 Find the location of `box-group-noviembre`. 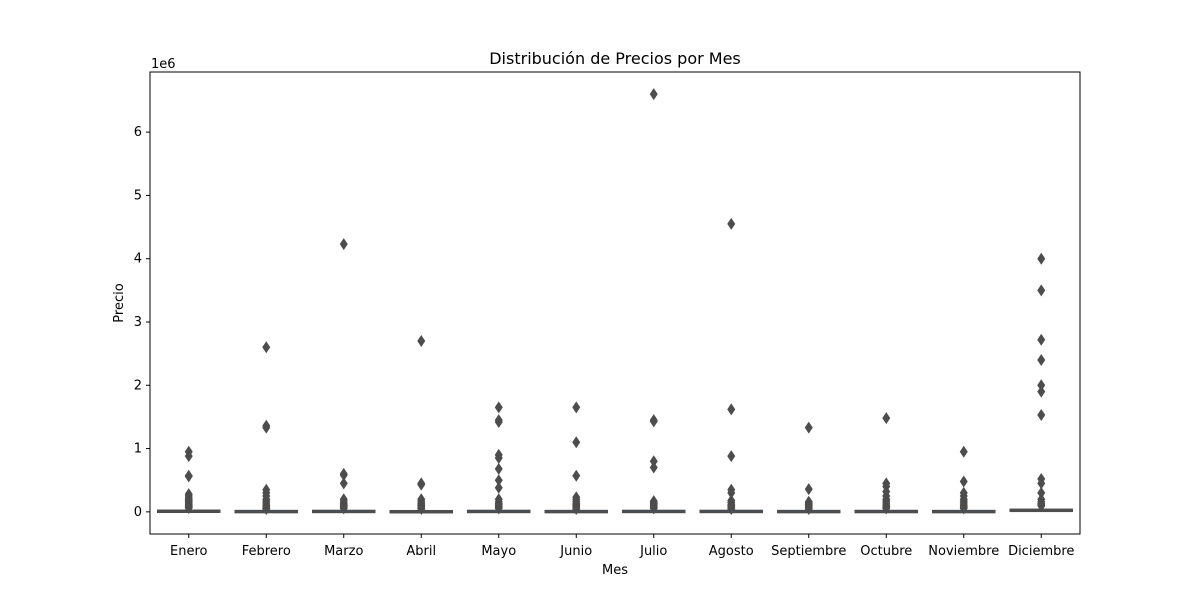

box-group-noviembre is located at coordinates (964, 480).